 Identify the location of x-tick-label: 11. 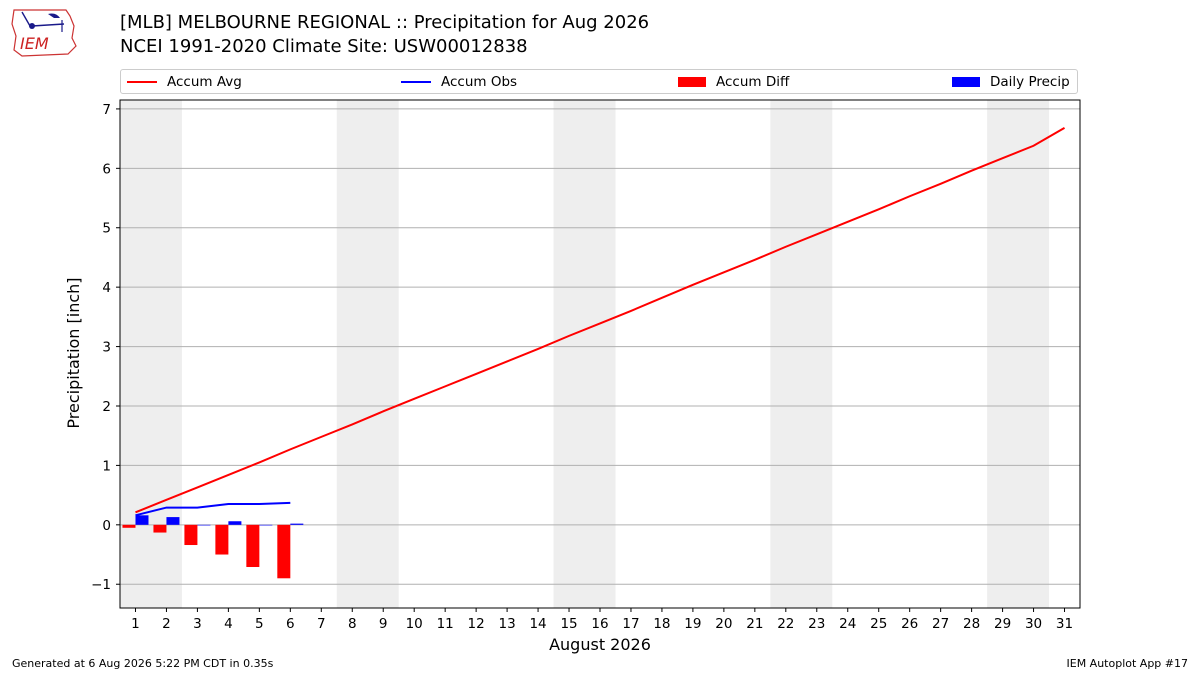
(445, 624).